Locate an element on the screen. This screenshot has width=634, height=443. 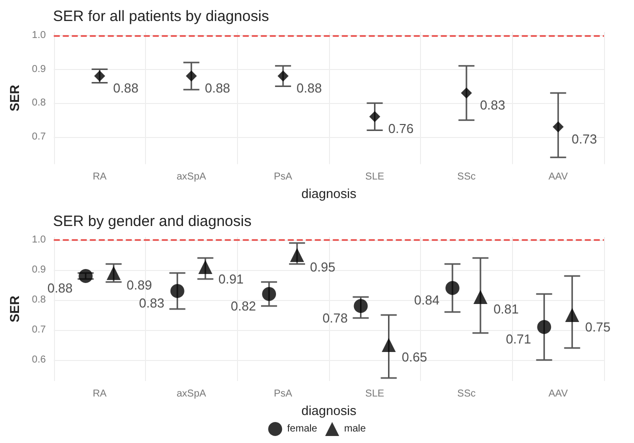
data-label: 0.71 is located at coordinates (519, 339).